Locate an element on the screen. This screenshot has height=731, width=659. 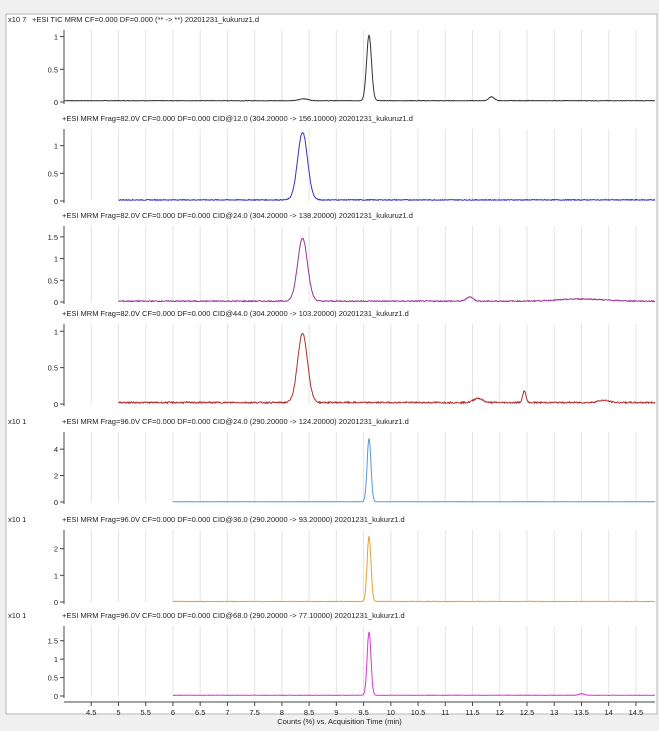
x-tick-label: 13.5 is located at coordinates (581, 712).